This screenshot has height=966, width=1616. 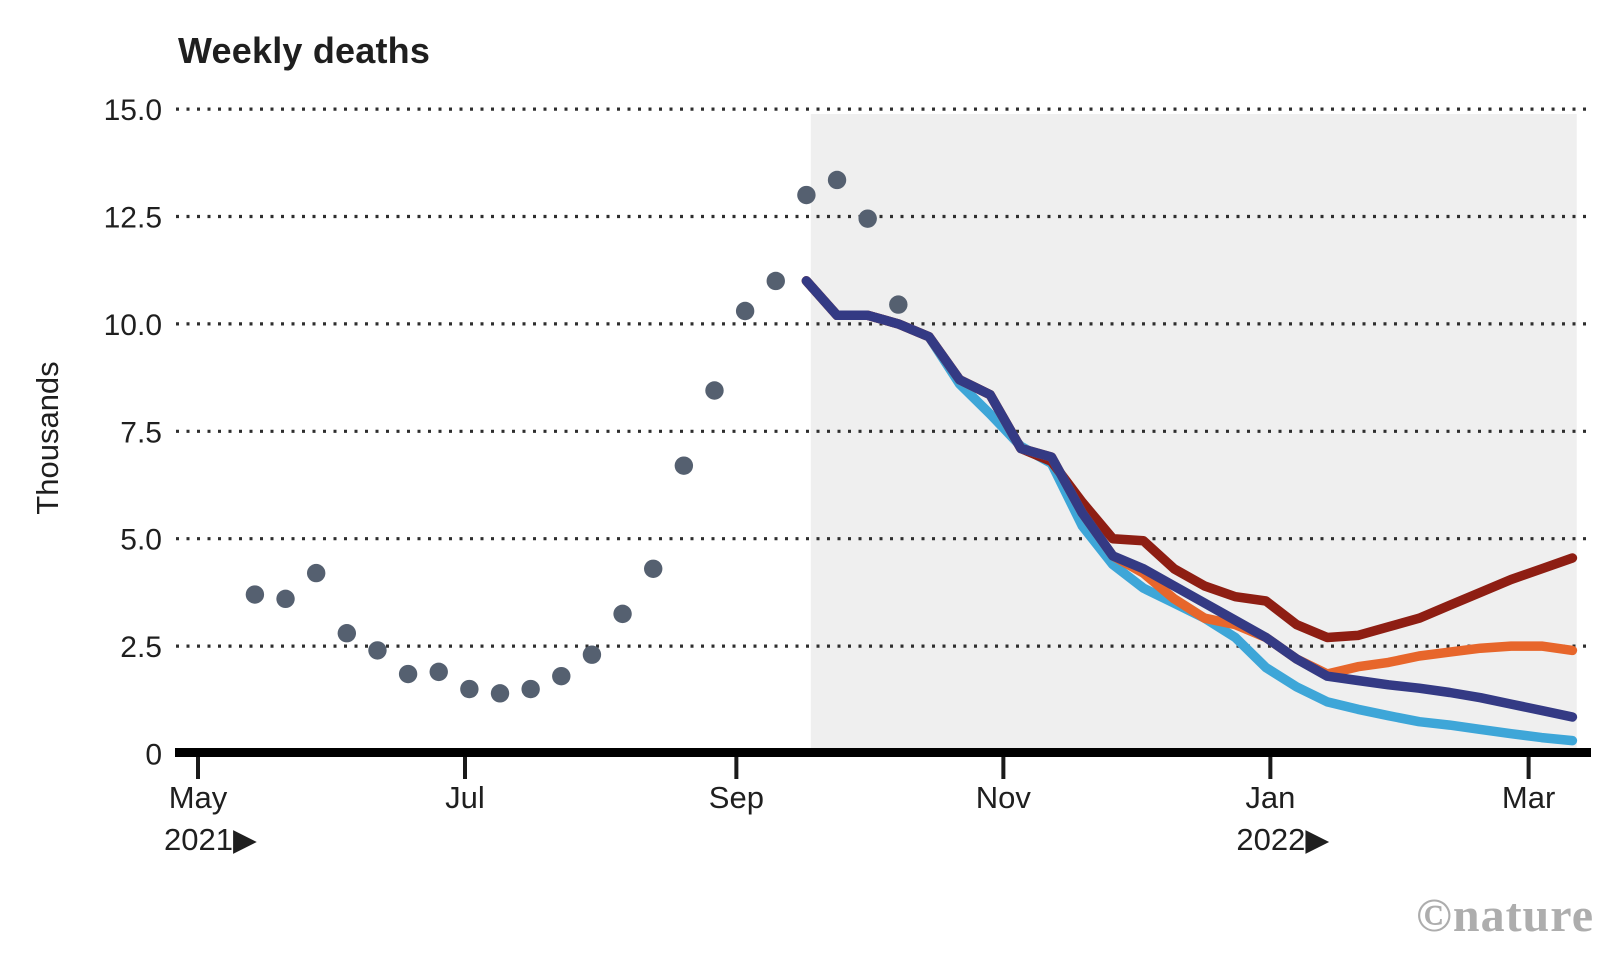 What do you see at coordinates (133, 110) in the screenshot?
I see `y-tick-label-15.0: 15.0` at bounding box center [133, 110].